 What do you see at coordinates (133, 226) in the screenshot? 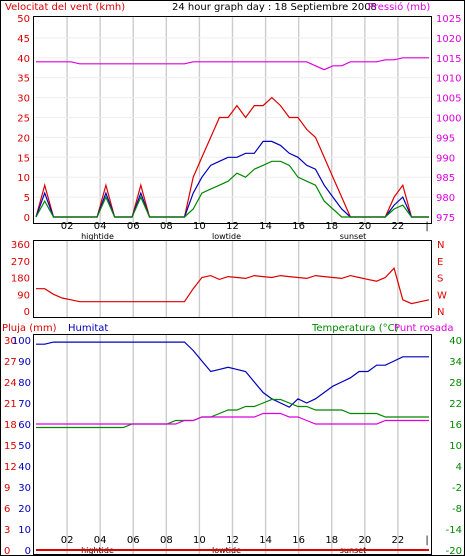
I see `xtick-wind: 06` at bounding box center [133, 226].